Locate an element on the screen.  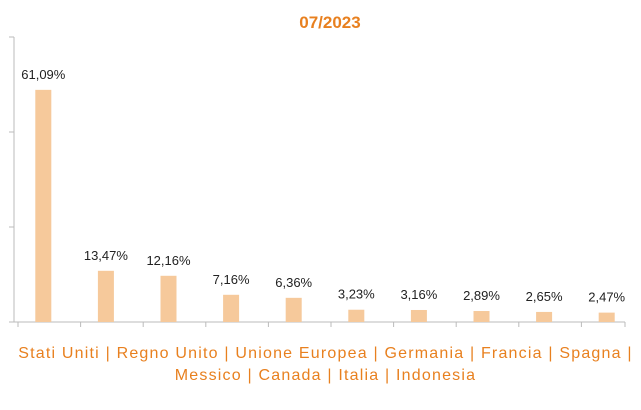
data-label: 2,47% is located at coordinates (606, 297).